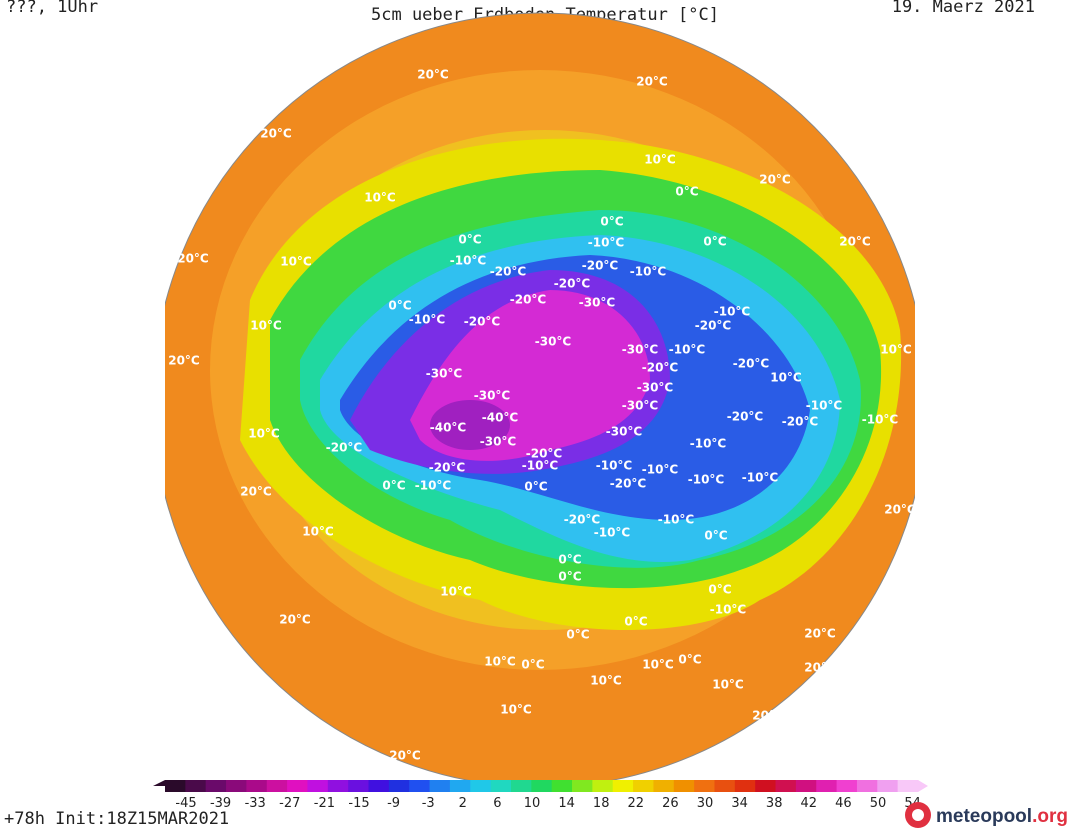 The image size is (1080, 833). I want to click on logo: meteopool.org, so click(1002, 816).